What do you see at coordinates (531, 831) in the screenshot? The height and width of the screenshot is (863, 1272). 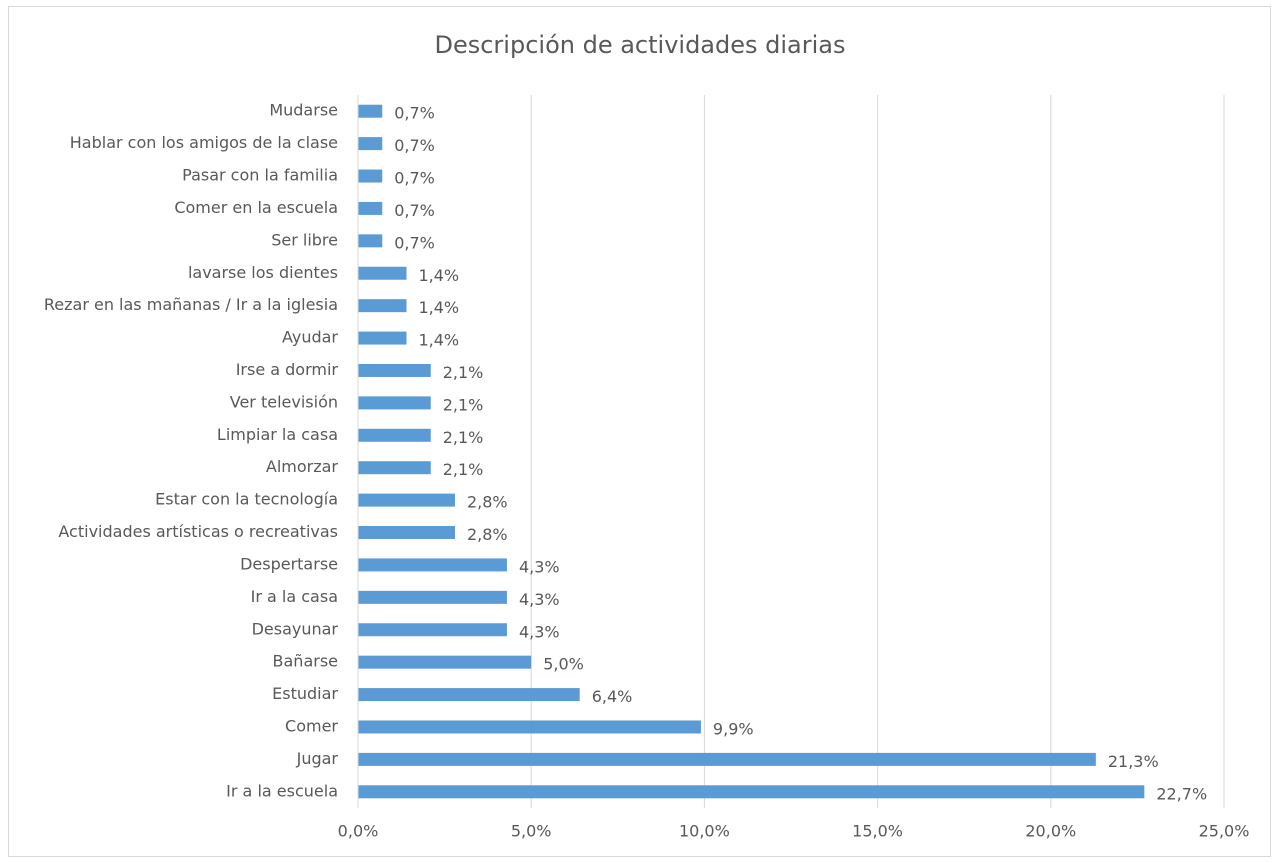 I see `x-tick-label: 5,0%` at bounding box center [531, 831].